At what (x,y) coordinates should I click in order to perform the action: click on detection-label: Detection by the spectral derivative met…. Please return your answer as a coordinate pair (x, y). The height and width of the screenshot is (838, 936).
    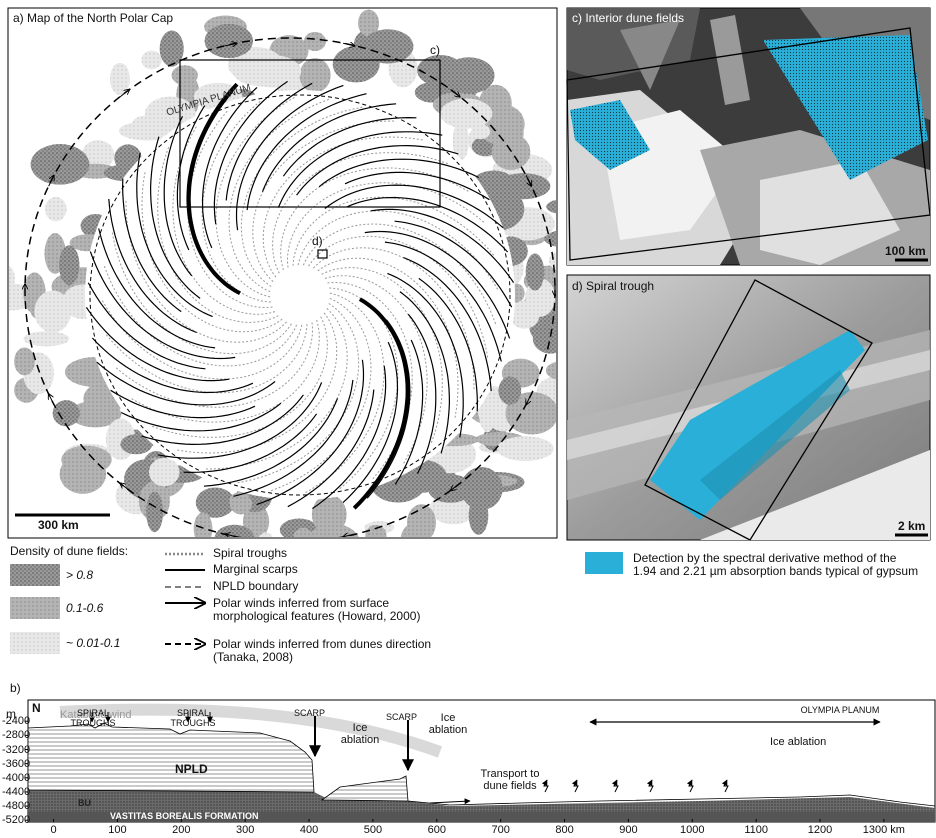
    Looking at the image, I should click on (776, 564).